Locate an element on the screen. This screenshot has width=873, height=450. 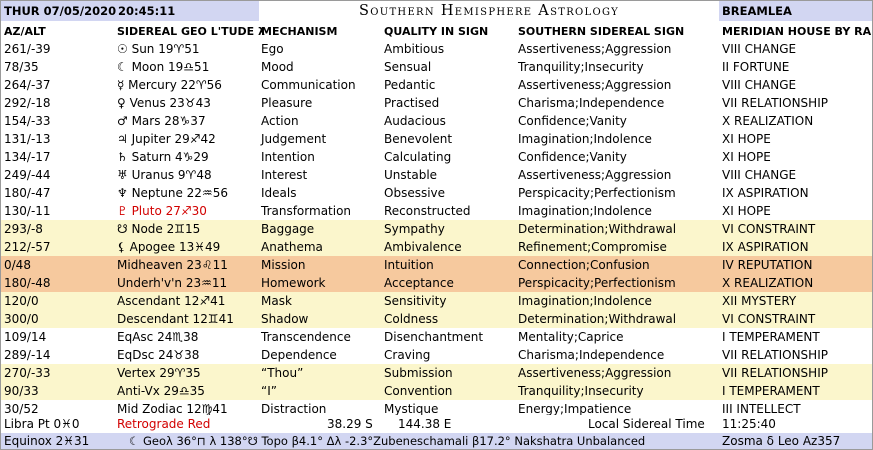
mechanism-cell: Mood is located at coordinates (277, 67).